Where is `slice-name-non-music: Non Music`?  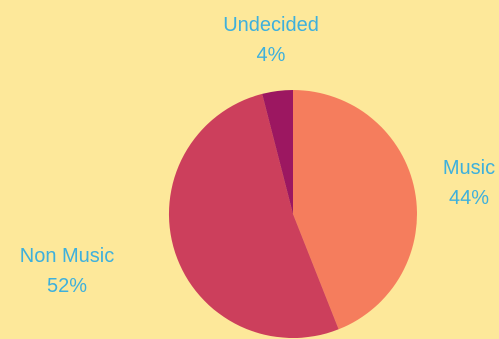
slice-name-non-music: Non Music is located at coordinates (67, 256).